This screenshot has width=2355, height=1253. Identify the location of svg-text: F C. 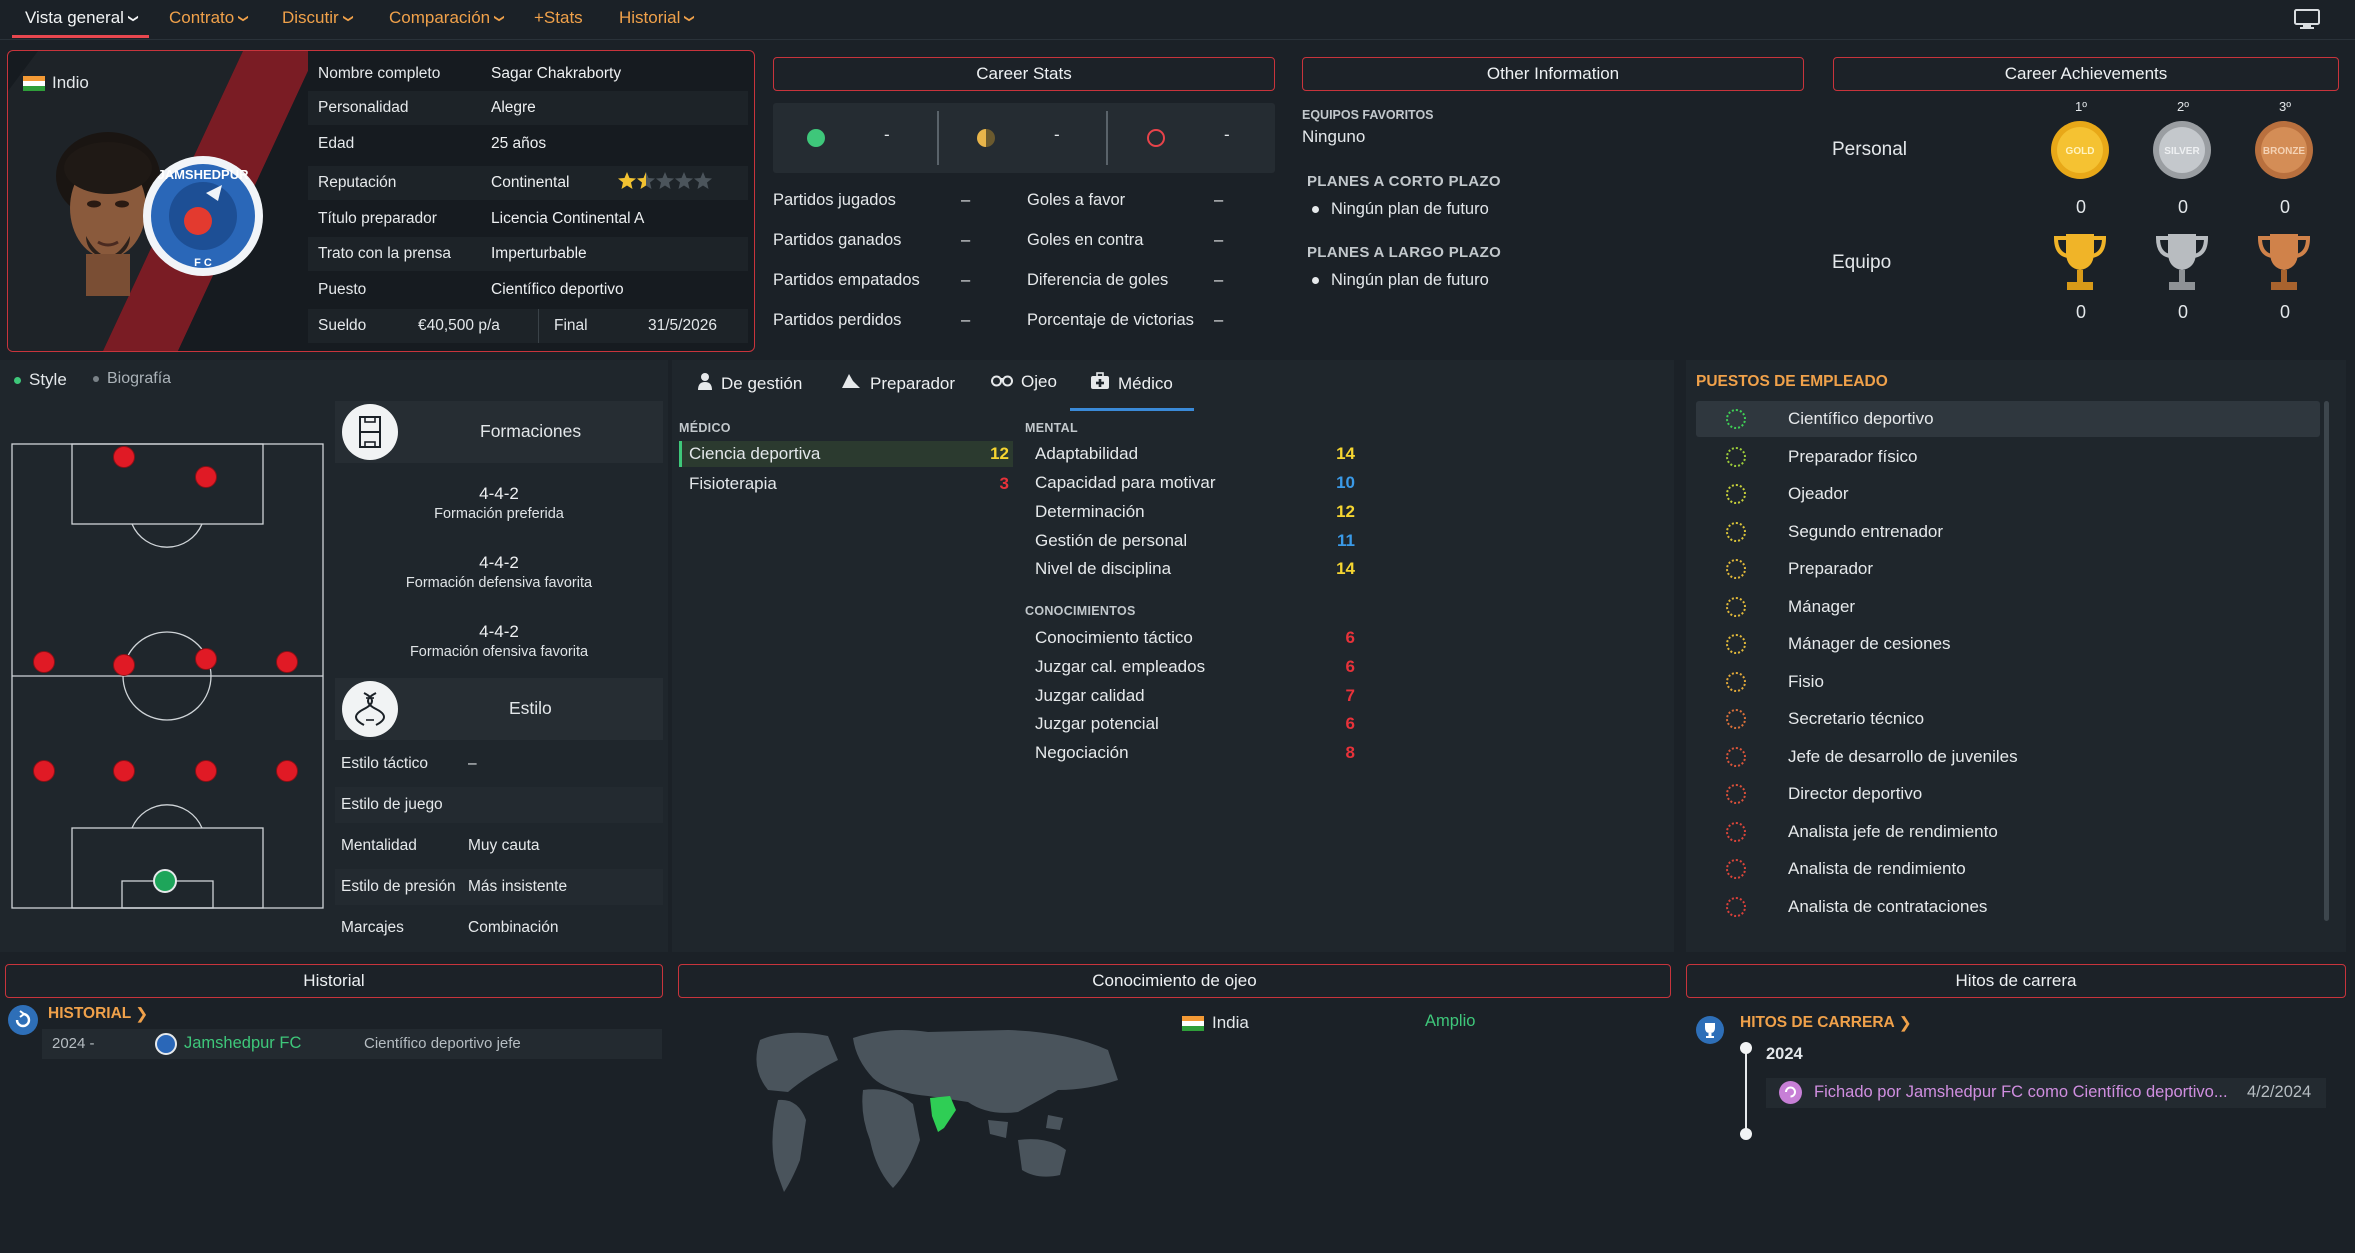
(203, 263).